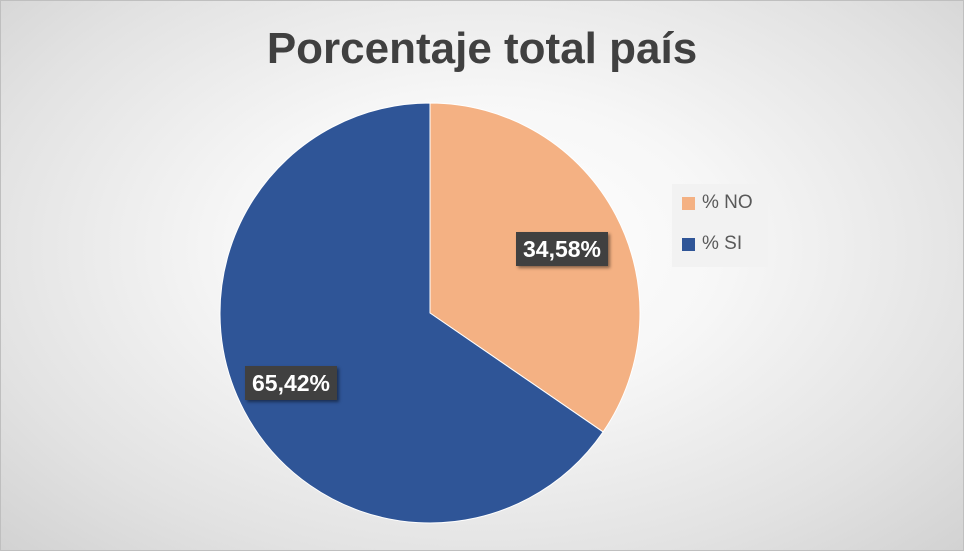 This screenshot has height=551, width=964. I want to click on legend-swatch-si, so click(688, 244).